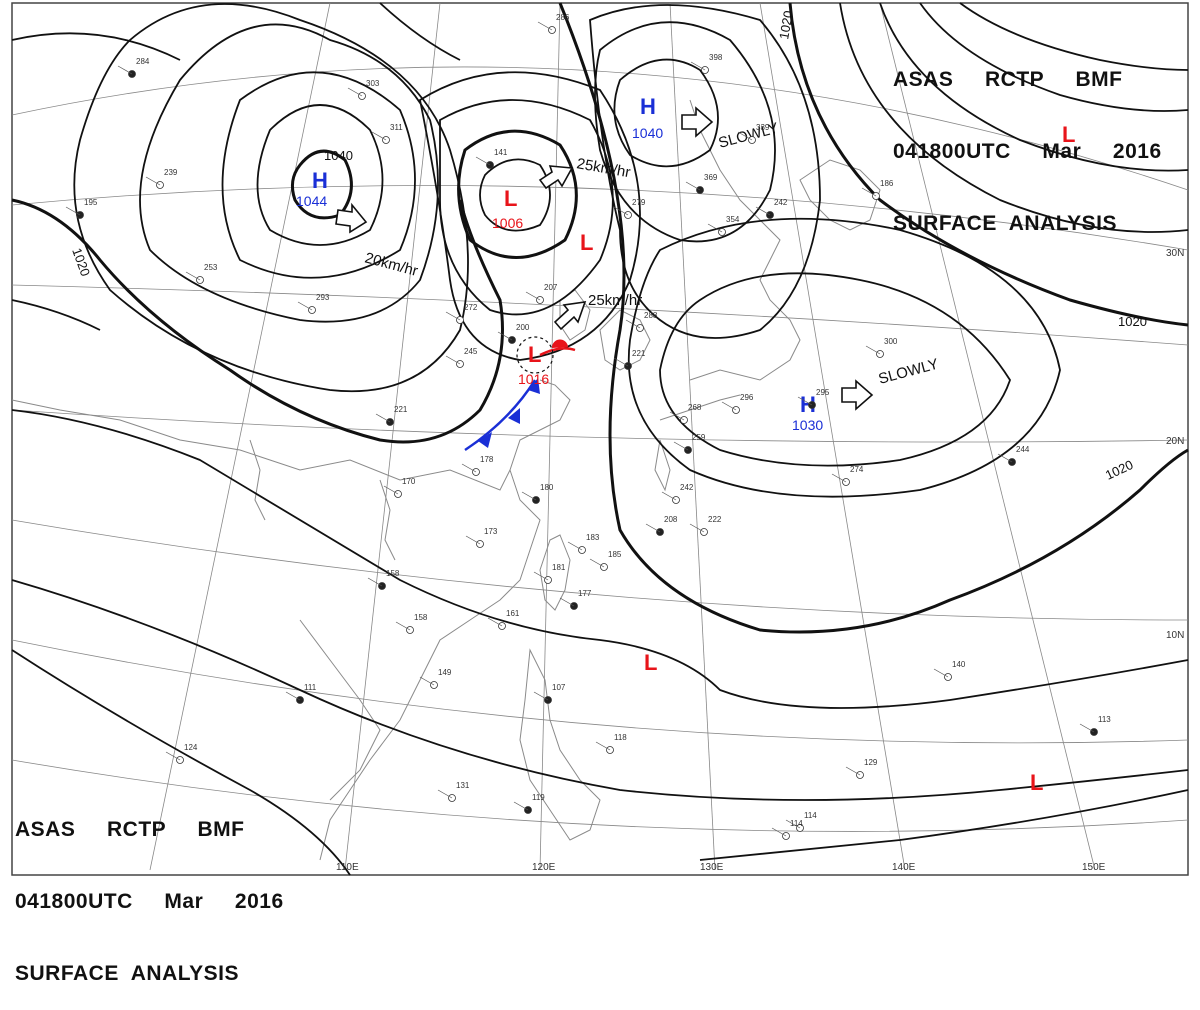 The image size is (1200, 1010). Describe the element at coordinates (1023, 449) in the screenshot. I see `station-pressure: 244` at that location.